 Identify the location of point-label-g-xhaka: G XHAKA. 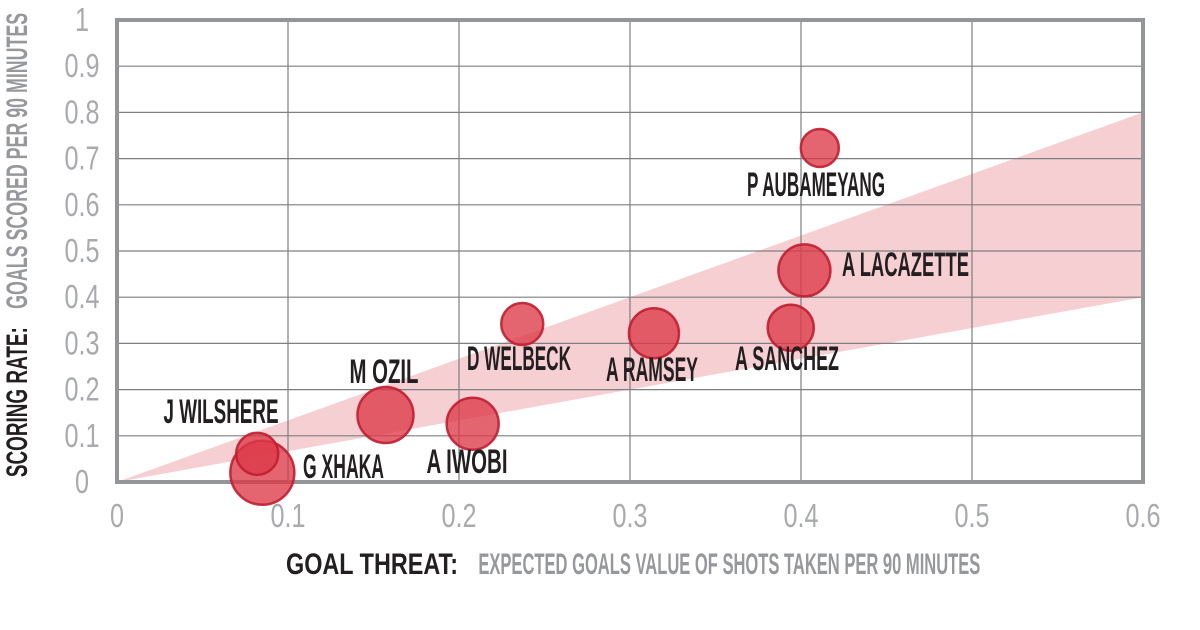
(343, 467).